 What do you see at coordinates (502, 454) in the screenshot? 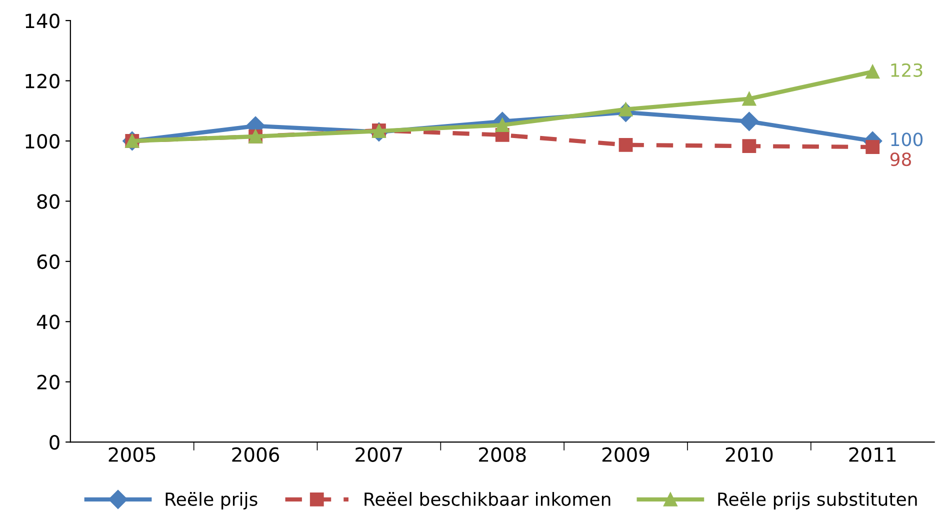
I see `x-tick-label: 2008` at bounding box center [502, 454].